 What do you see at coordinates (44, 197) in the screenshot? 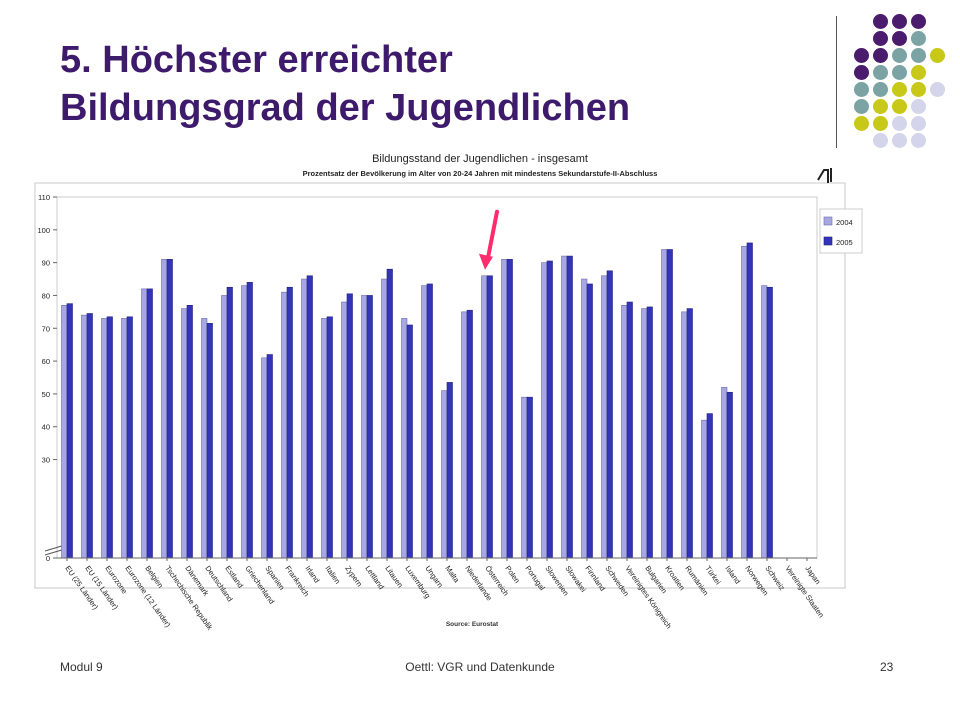
I see `y-tick-label: 110` at bounding box center [44, 197].